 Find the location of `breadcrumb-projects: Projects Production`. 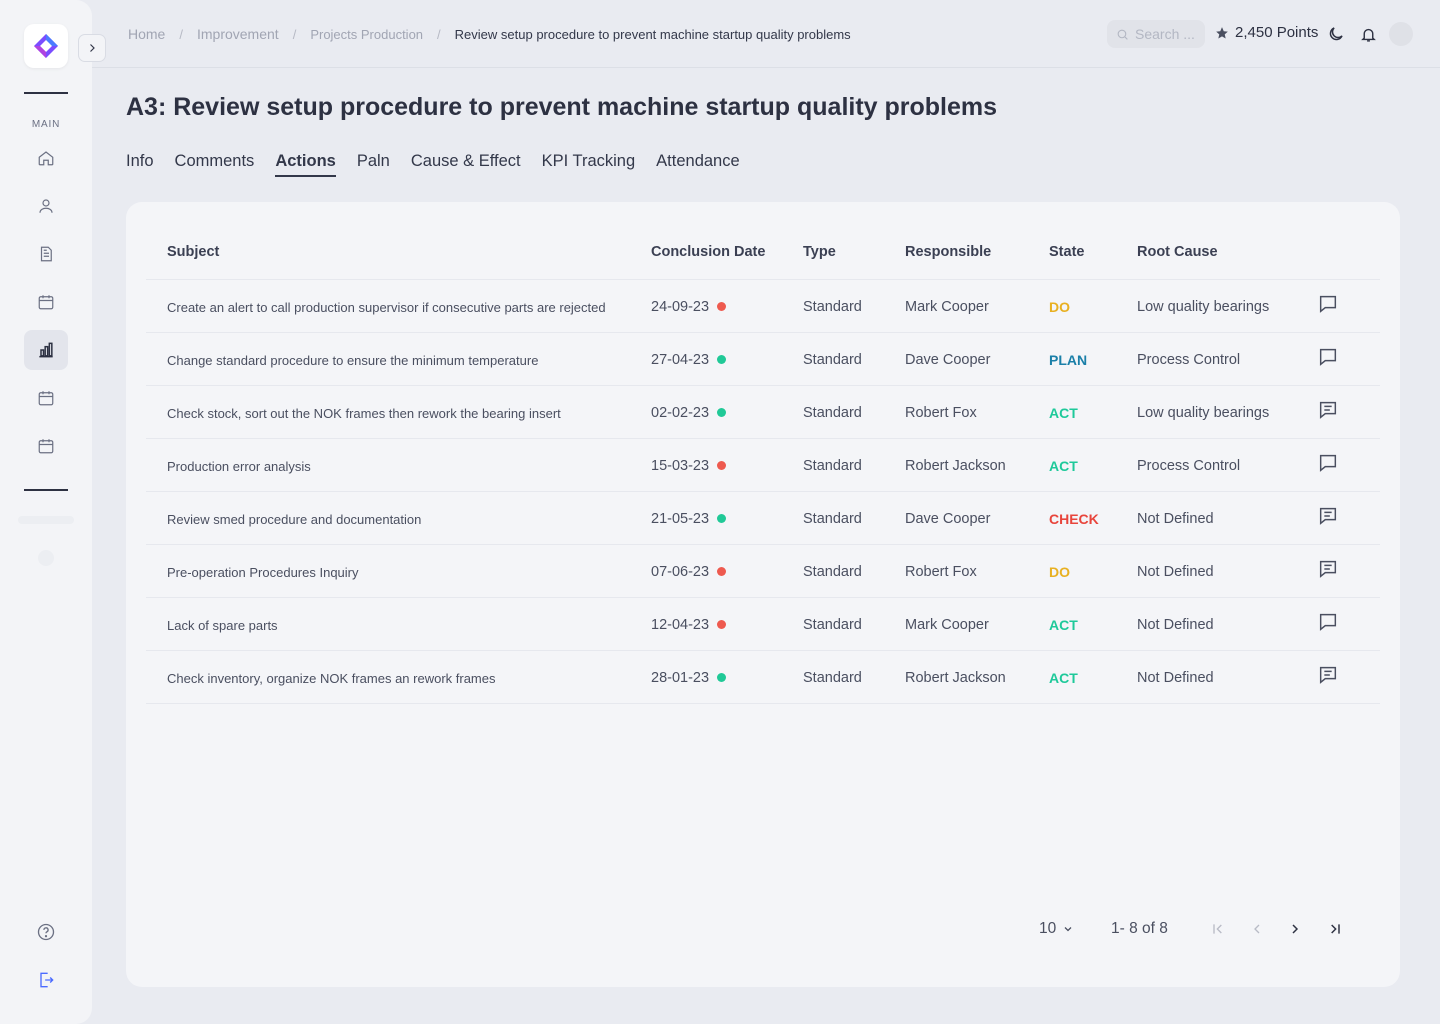

breadcrumb-projects: Projects Production is located at coordinates (367, 34).